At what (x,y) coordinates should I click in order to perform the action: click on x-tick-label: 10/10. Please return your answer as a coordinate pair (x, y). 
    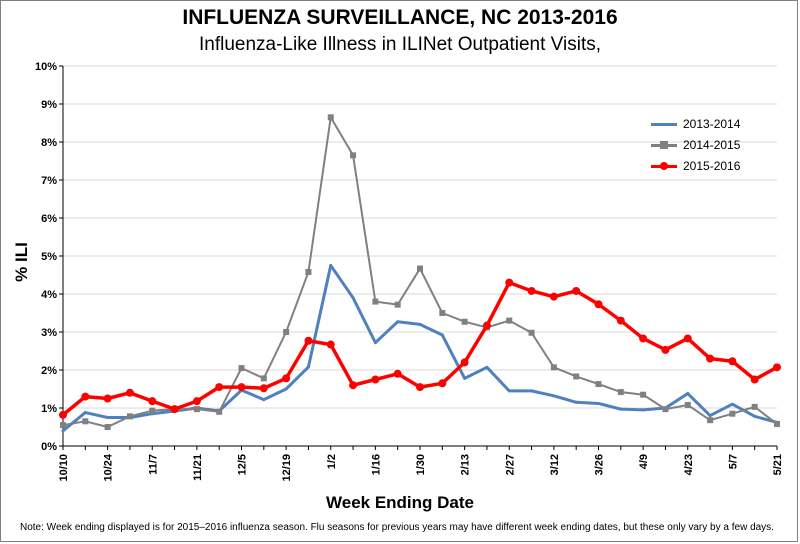
    Looking at the image, I should click on (64, 468).